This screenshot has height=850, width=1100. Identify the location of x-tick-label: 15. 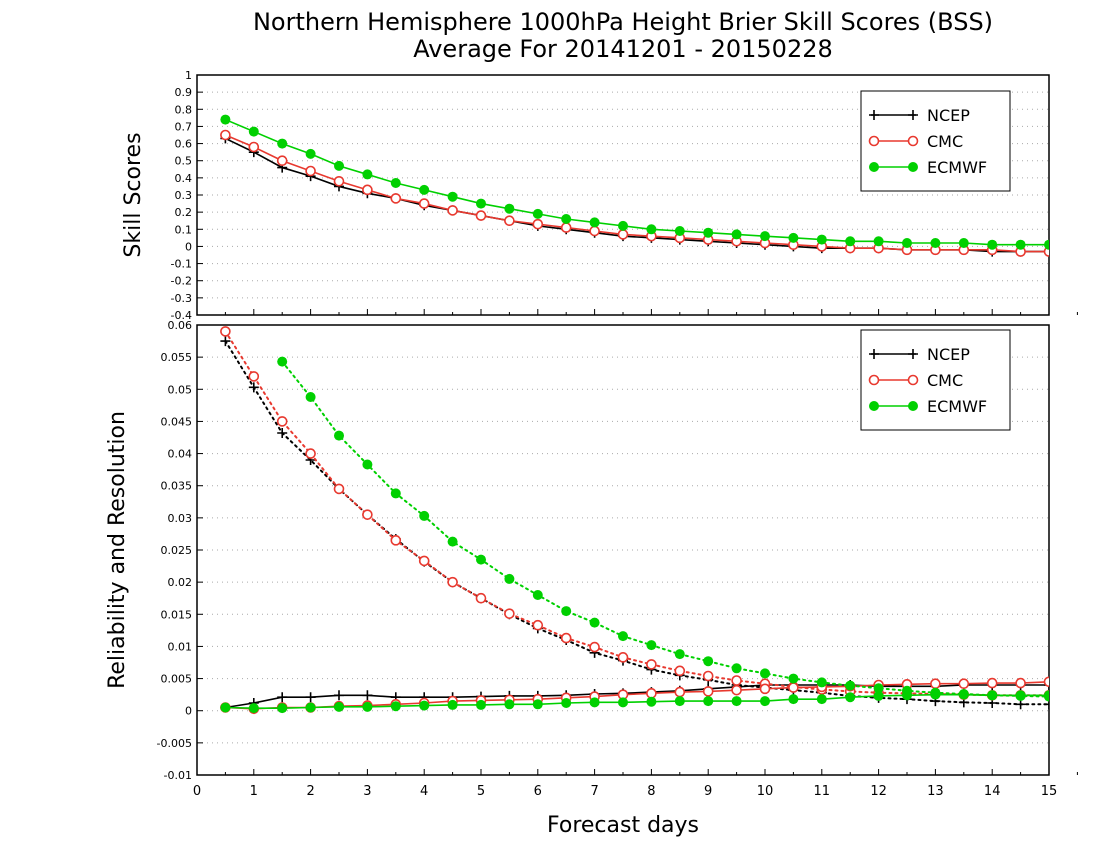
(1049, 791).